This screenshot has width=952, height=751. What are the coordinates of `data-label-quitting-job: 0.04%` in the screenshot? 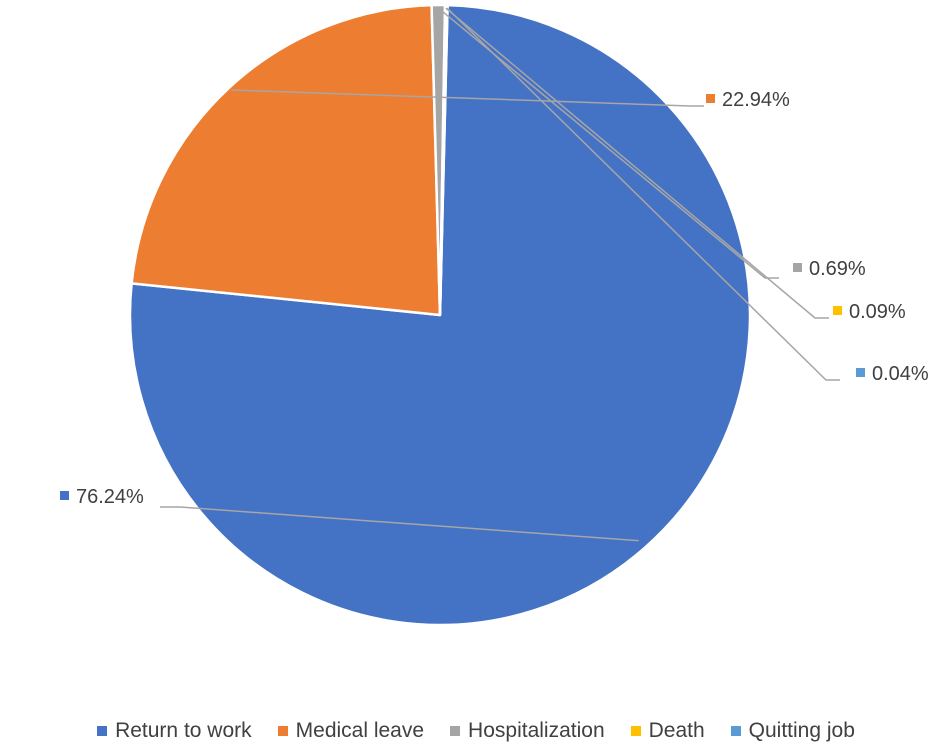 It's located at (900, 374).